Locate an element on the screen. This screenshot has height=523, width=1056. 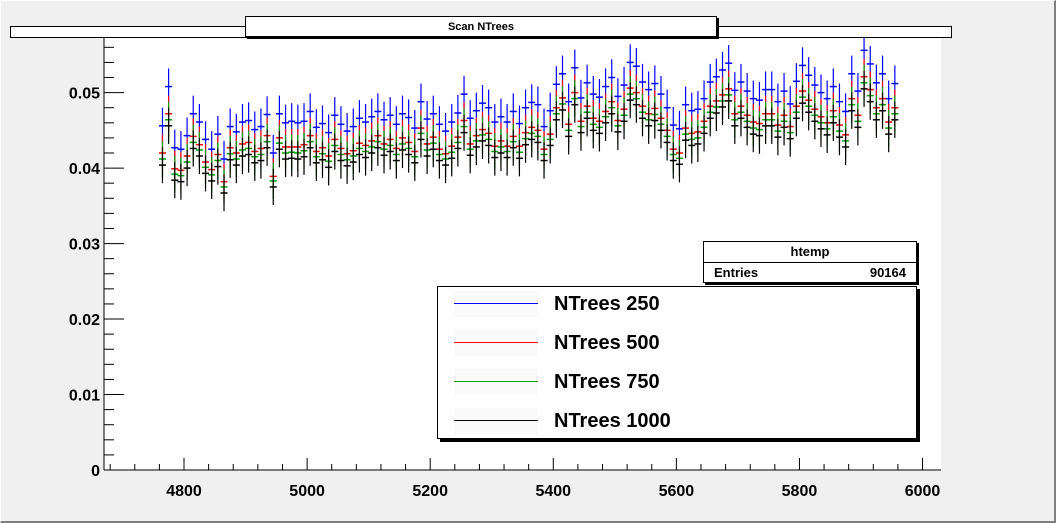
legend-label: NTrees 750 is located at coordinates (607, 381).